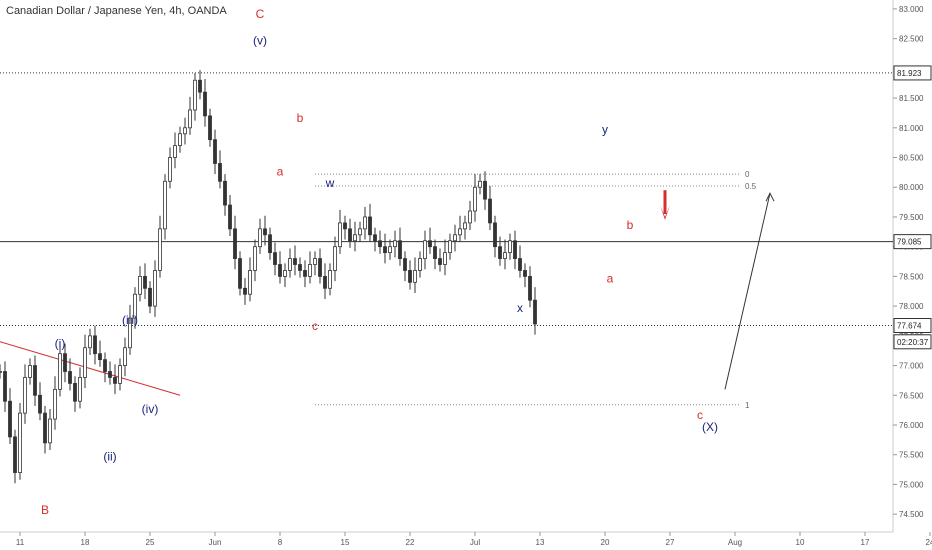 Image resolution: width=932 pixels, height=550 pixels. Describe the element at coordinates (911, 158) in the screenshot. I see `y-tick-label: 80.500` at that location.